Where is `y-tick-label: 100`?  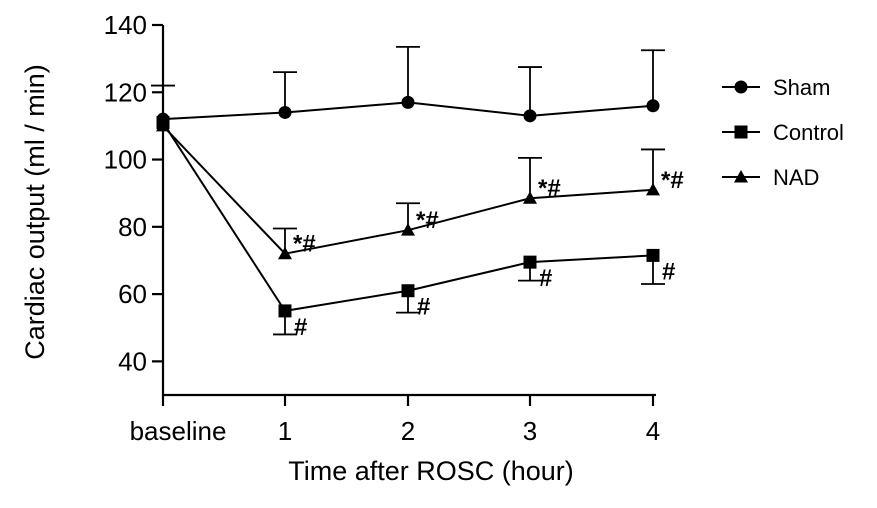 y-tick-label: 100 is located at coordinates (125, 160).